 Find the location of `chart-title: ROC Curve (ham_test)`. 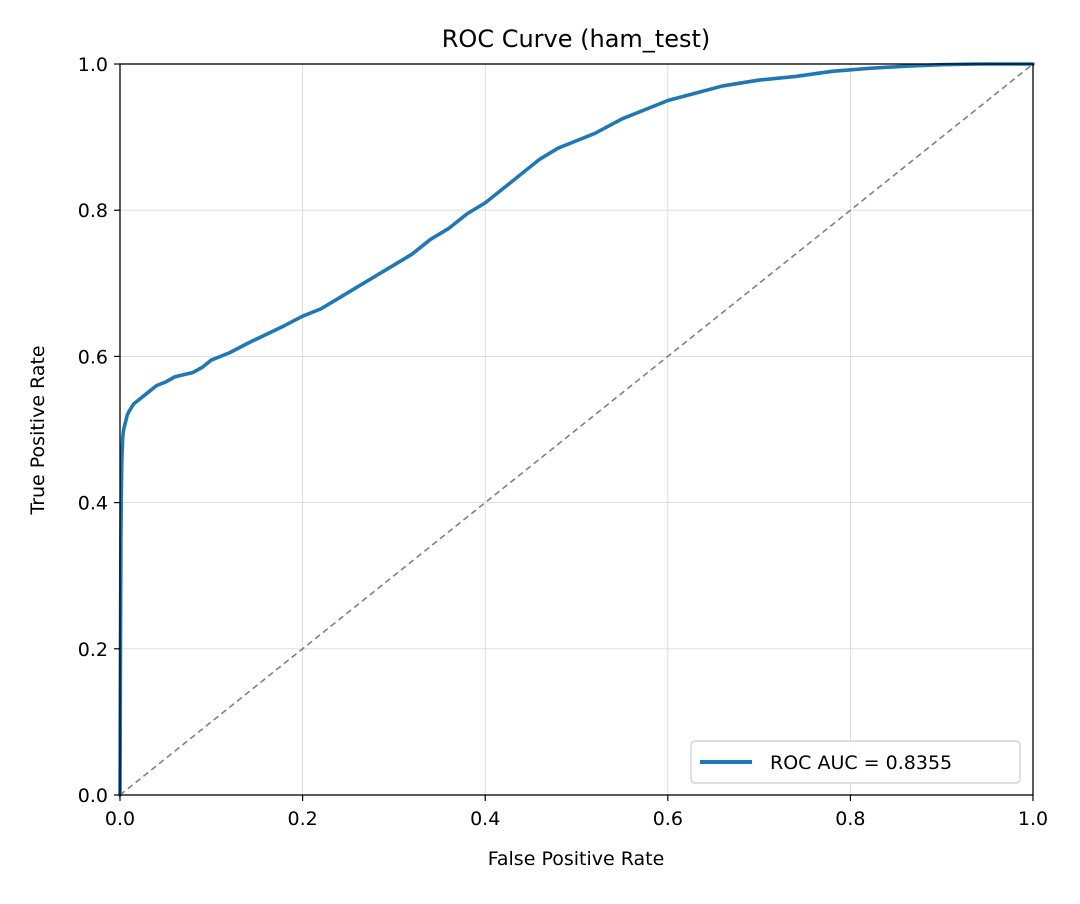

chart-title: ROC Curve (ham_test) is located at coordinates (576, 39).